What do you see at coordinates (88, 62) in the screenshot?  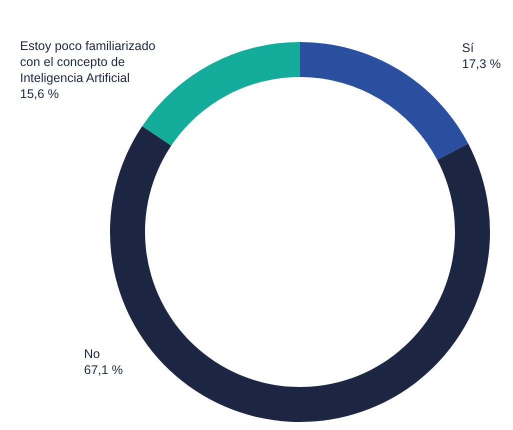 I see `slice-label: Estoy poco familiarizado con el concepto de Inteligencia Artificial` at bounding box center [88, 62].